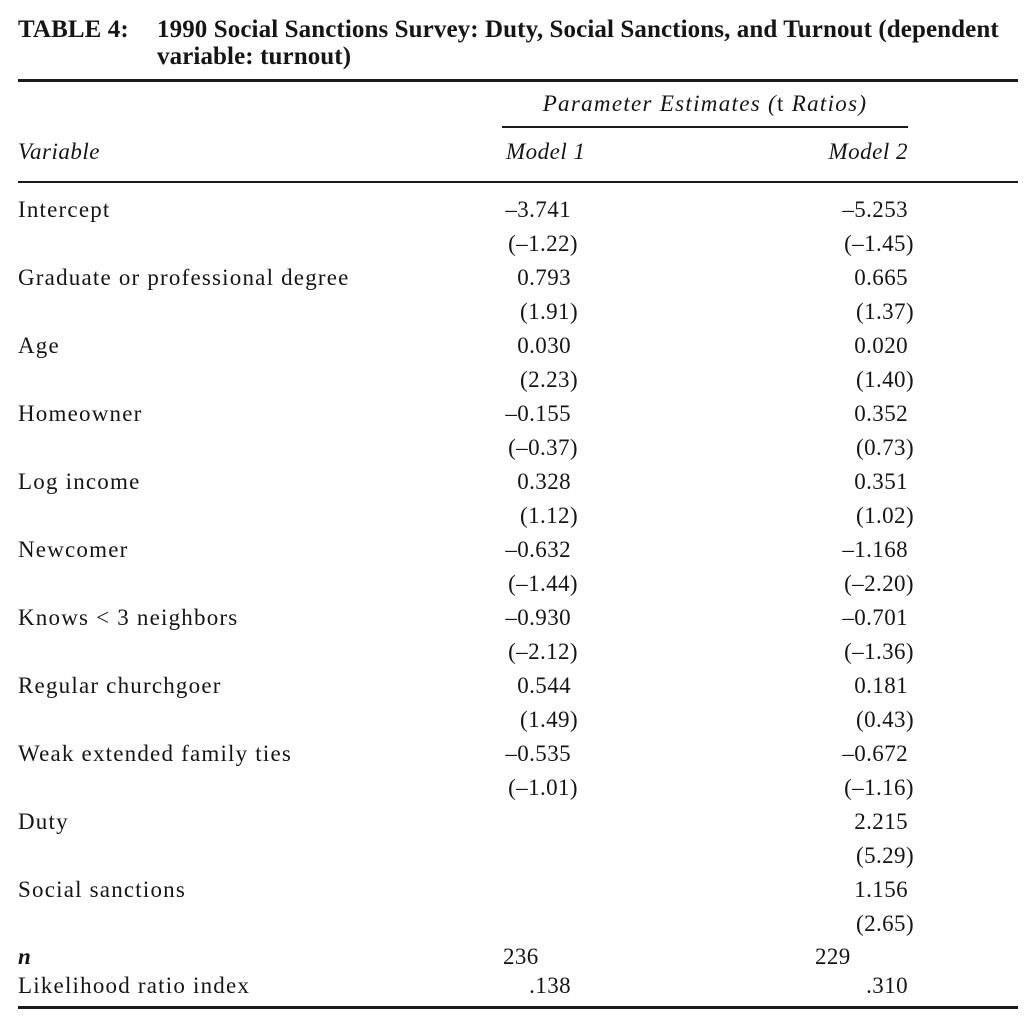 This screenshot has width=1026, height=1019. What do you see at coordinates (79, 481) in the screenshot?
I see `variable-label: Log income` at bounding box center [79, 481].